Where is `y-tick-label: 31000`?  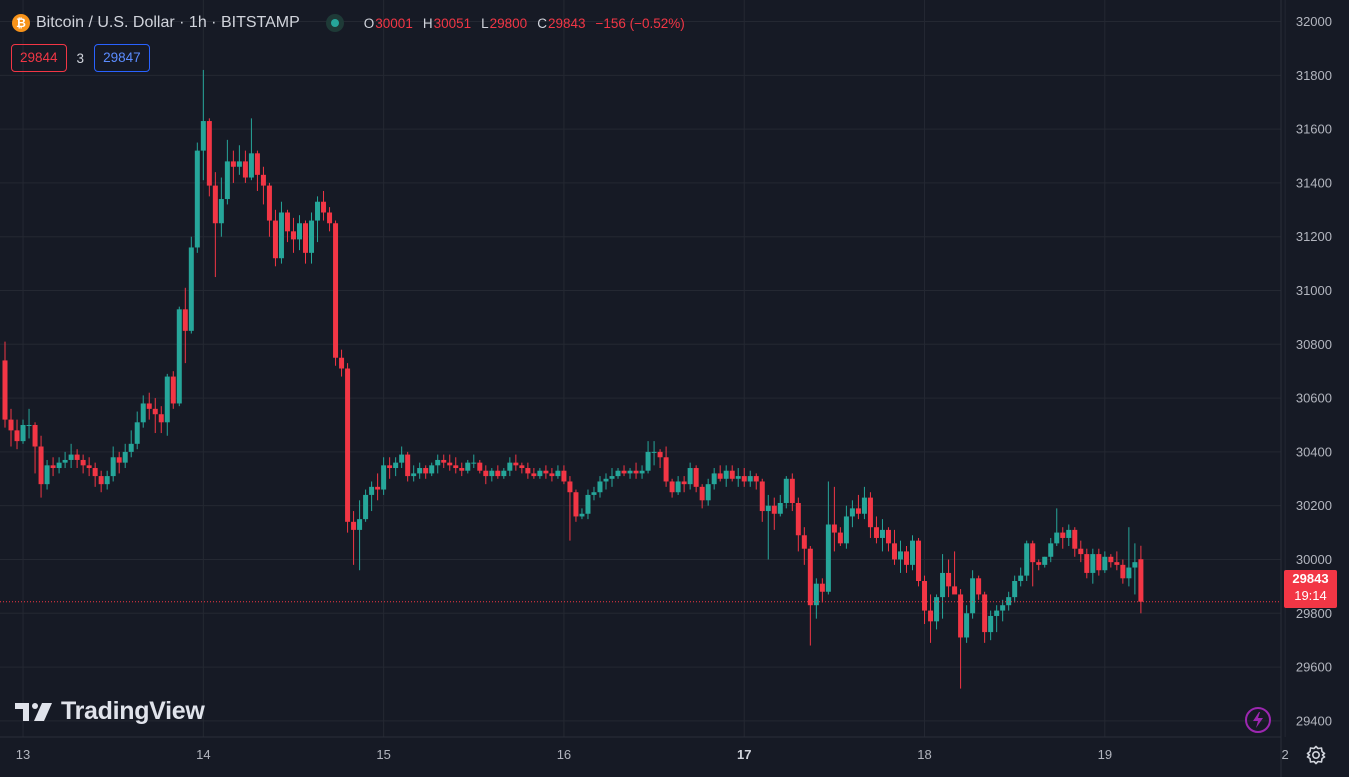 y-tick-label: 31000 is located at coordinates (1314, 290).